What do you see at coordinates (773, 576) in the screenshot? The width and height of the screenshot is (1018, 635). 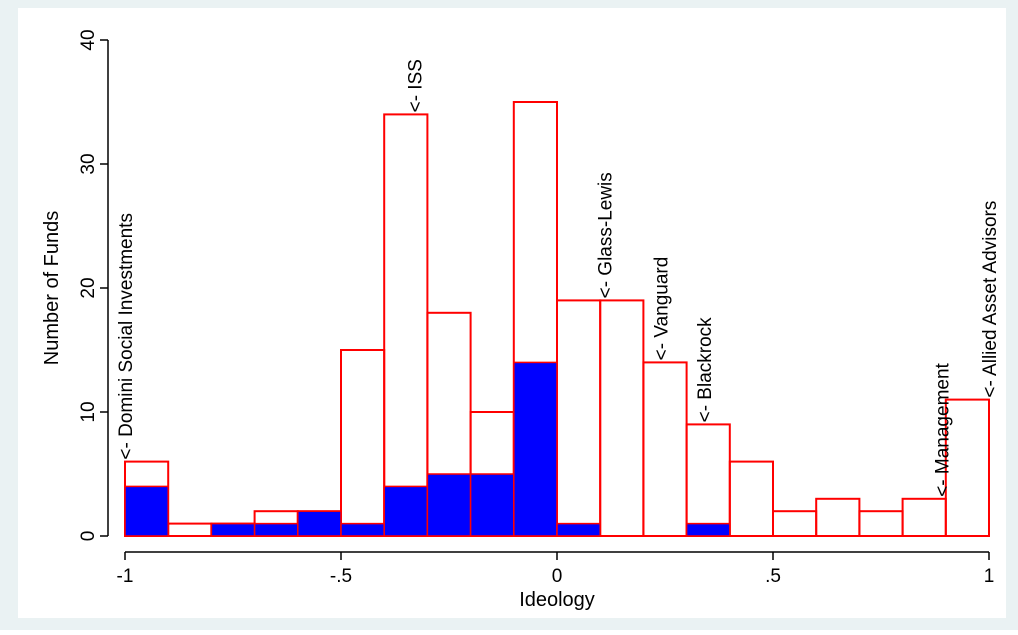 I see `x-tick-label: .5` at bounding box center [773, 576].